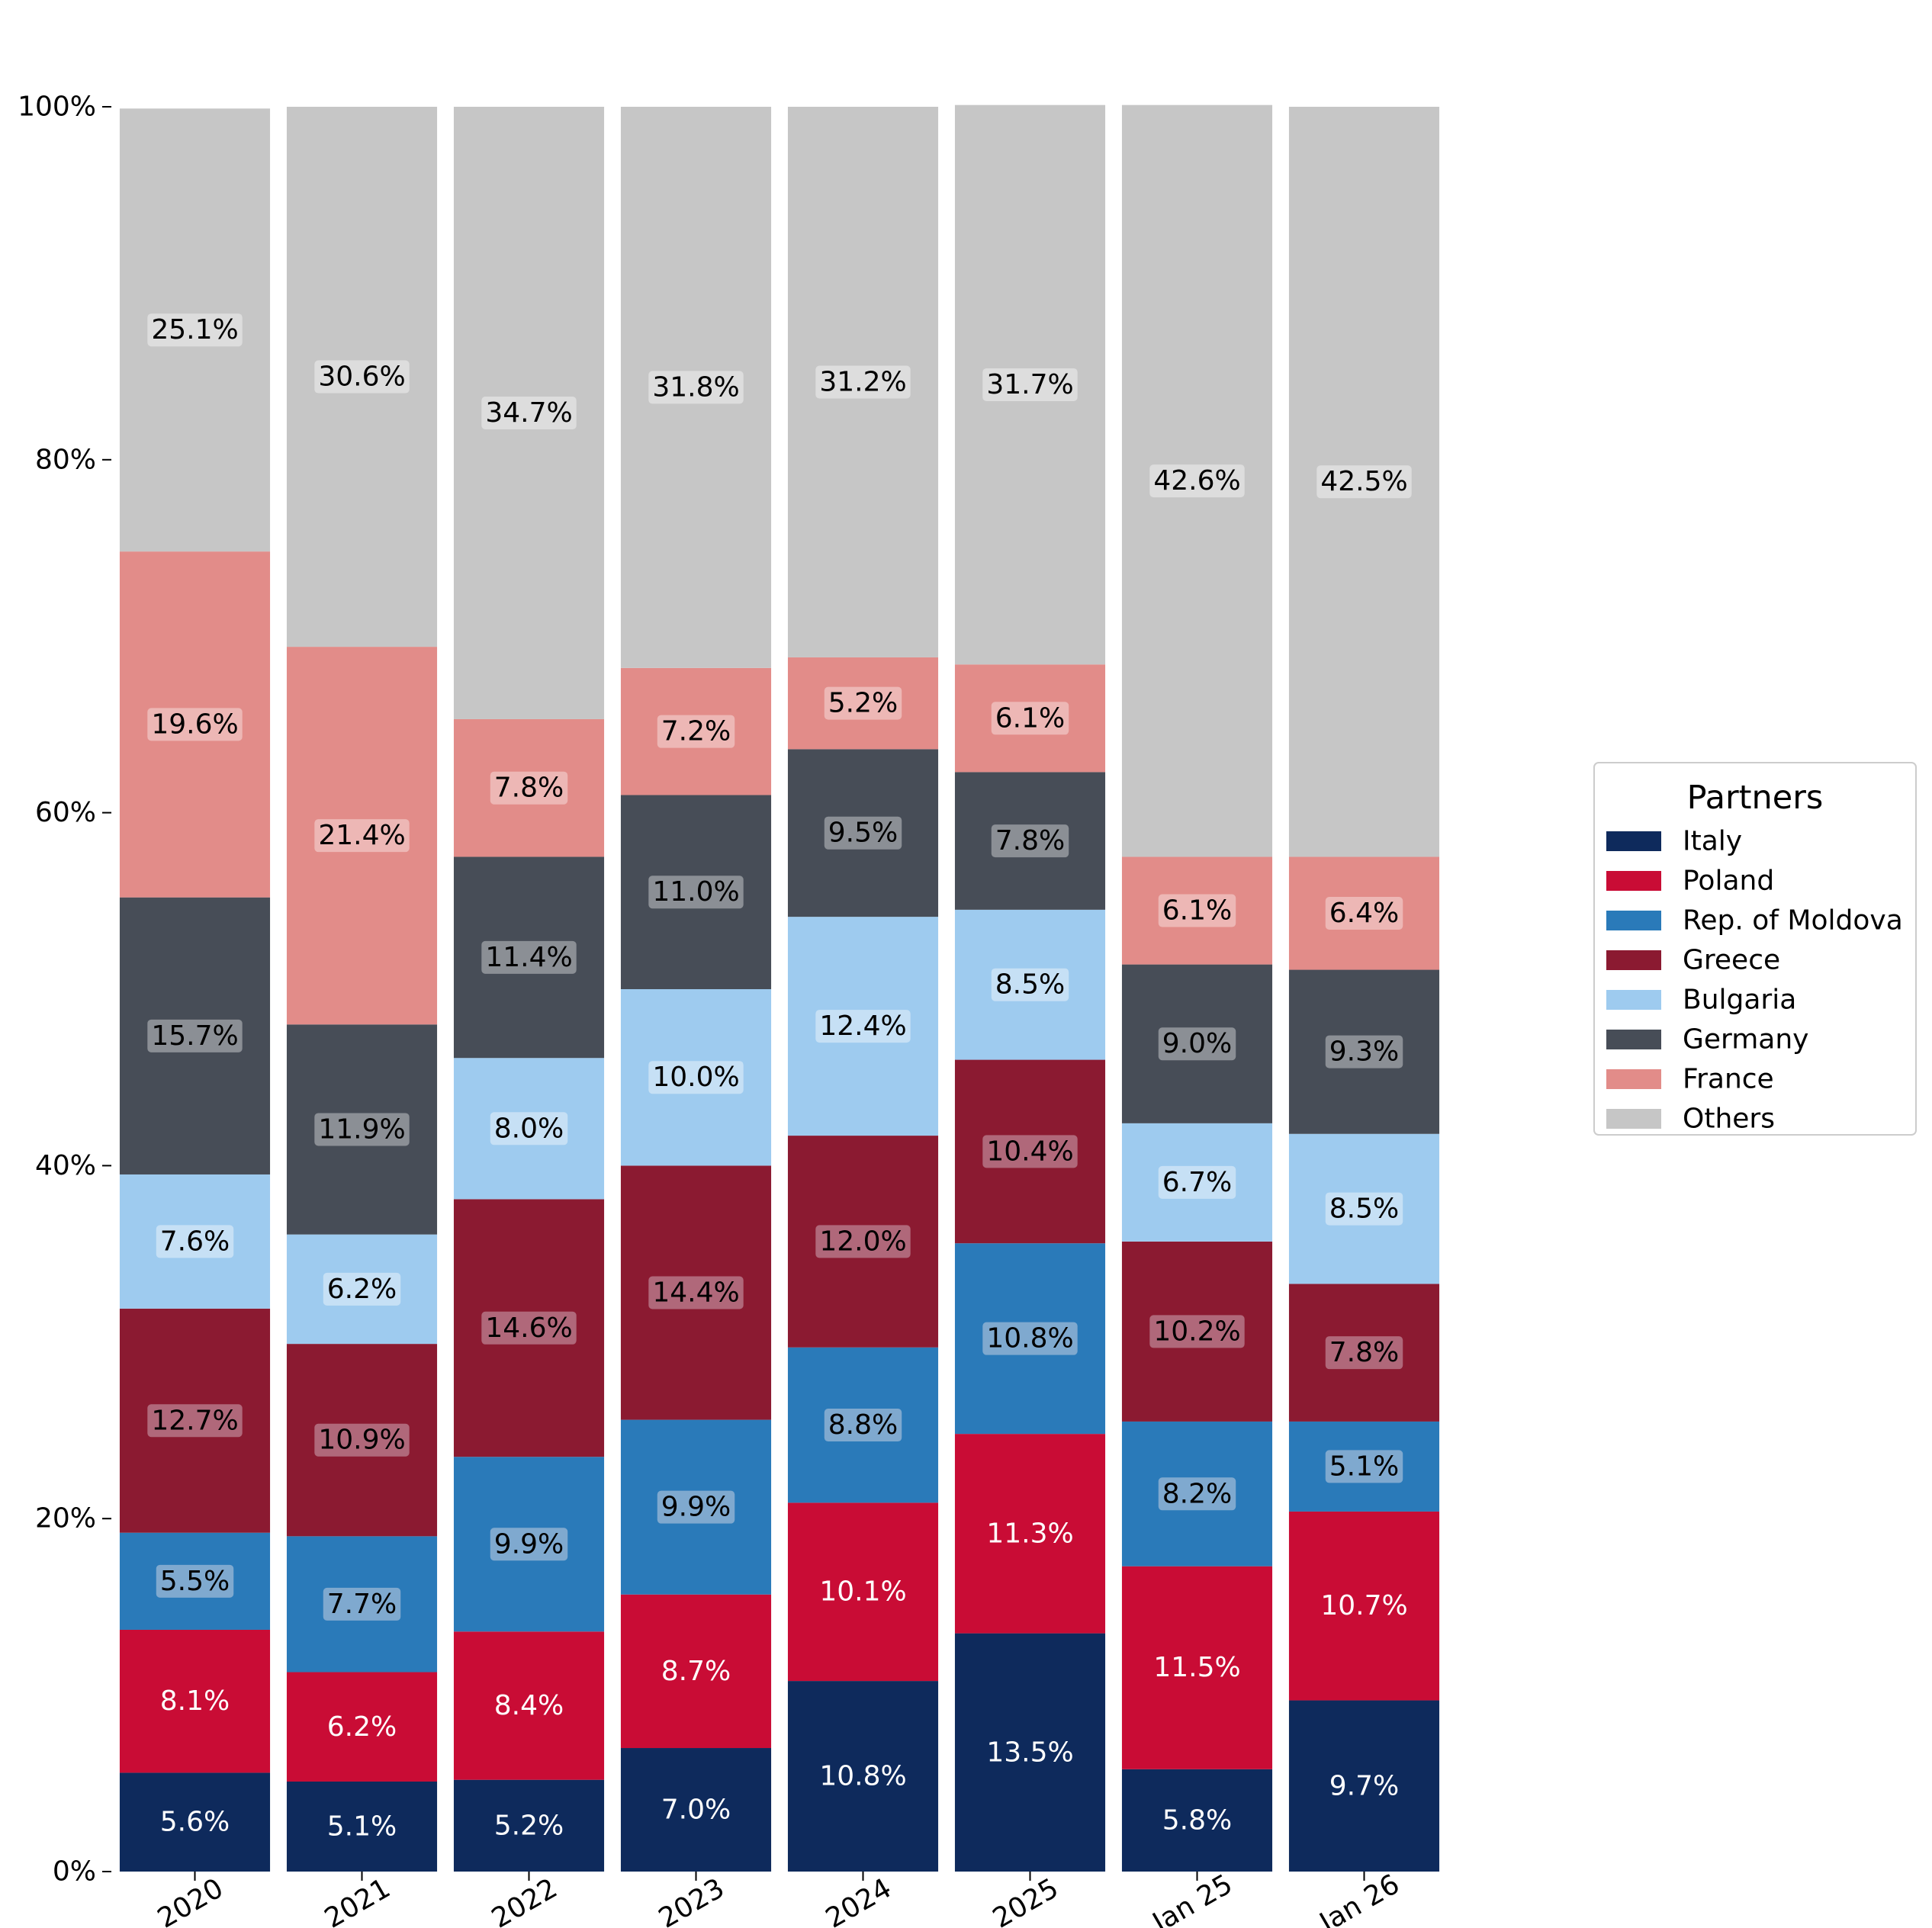 This screenshot has width=1932, height=1928. Describe the element at coordinates (1029, 1338) in the screenshot. I see `bar-label-rep-of-moldova-2025: 10.8%` at that location.